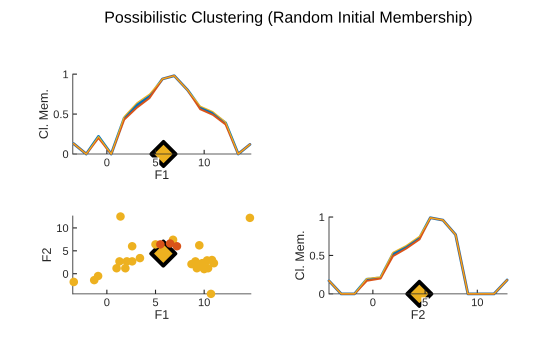  Describe the element at coordinates (65, 251) in the screenshot. I see `y-tick-label: 5` at that location.